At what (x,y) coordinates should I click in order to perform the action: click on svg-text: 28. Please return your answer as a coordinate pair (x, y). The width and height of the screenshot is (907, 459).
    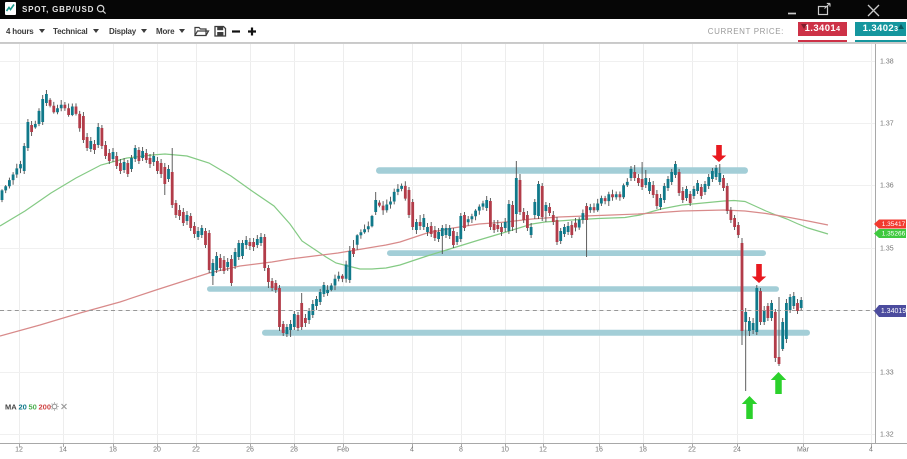
    Looking at the image, I should click on (294, 450).